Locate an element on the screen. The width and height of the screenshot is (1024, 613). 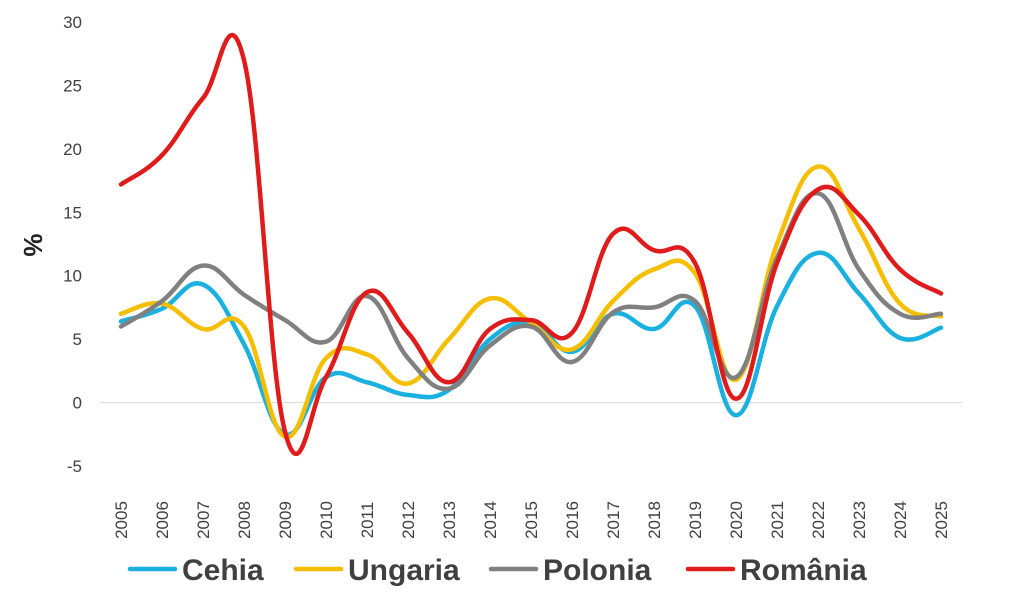
legend-label: România is located at coordinates (803, 570).